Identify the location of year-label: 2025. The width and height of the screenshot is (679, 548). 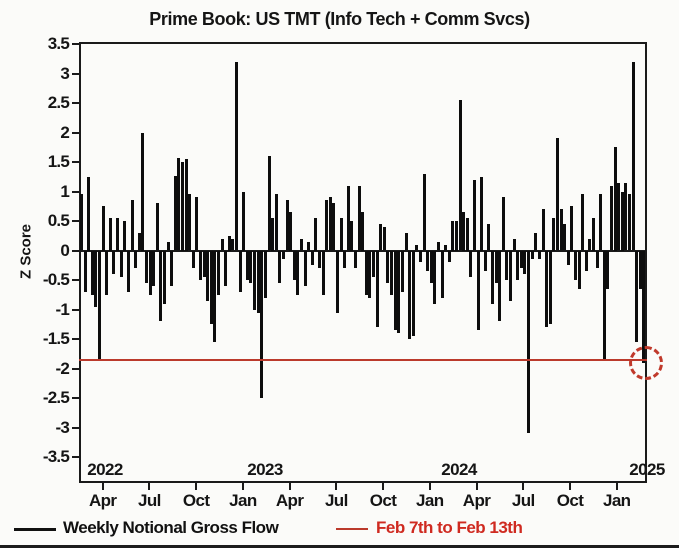
(647, 469).